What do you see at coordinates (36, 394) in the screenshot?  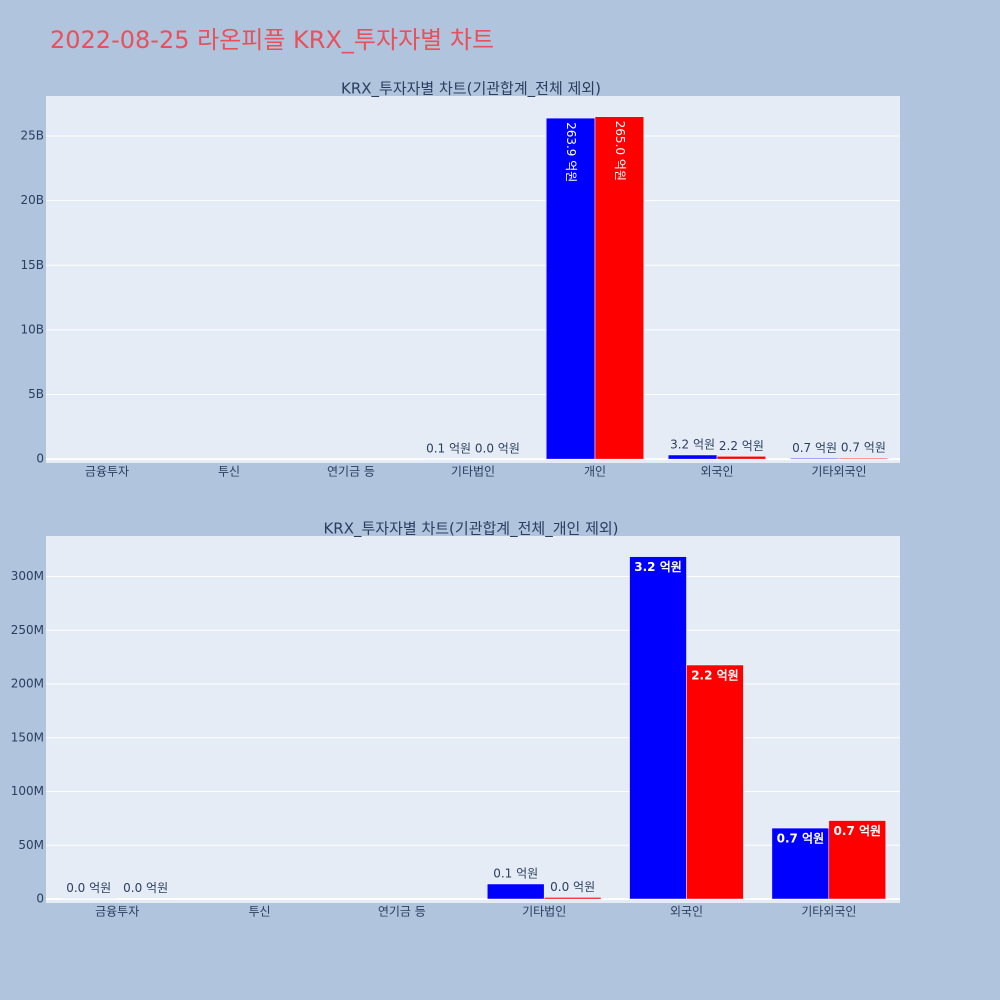 I see `y-tick-label: 5B` at bounding box center [36, 394].